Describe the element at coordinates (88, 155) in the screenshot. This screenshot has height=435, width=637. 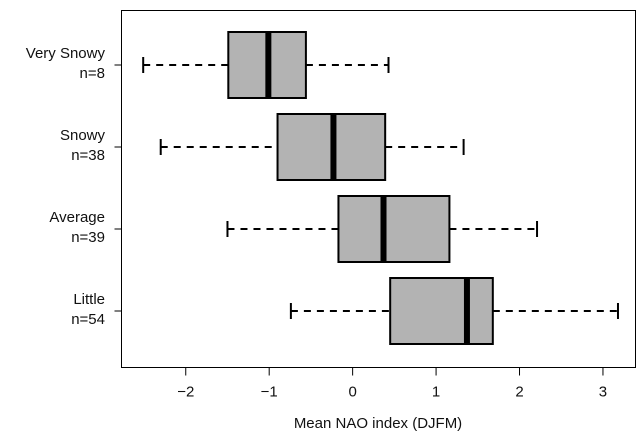
I see `n-label: n=38` at that location.